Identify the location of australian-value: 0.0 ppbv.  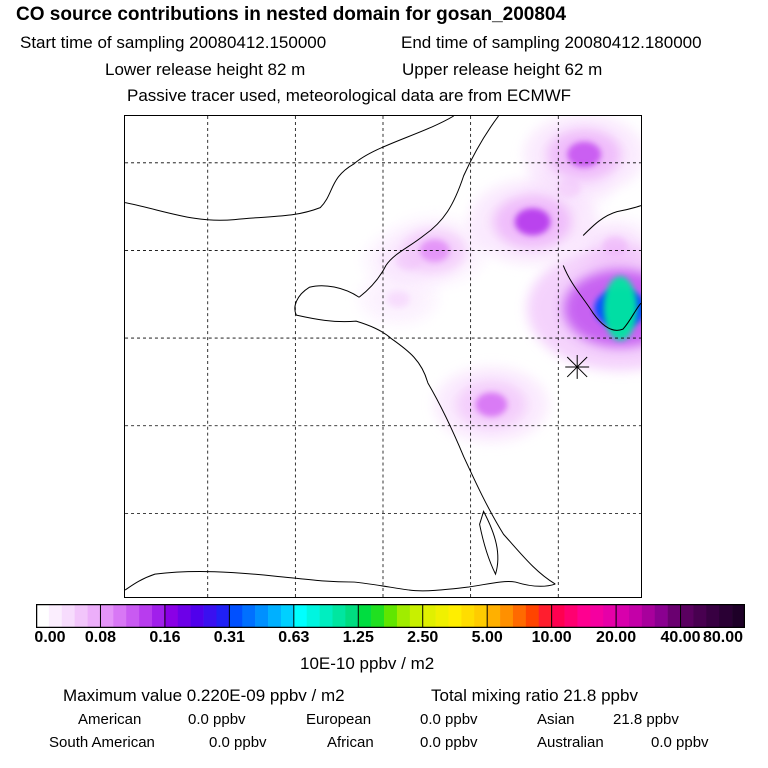
(680, 742).